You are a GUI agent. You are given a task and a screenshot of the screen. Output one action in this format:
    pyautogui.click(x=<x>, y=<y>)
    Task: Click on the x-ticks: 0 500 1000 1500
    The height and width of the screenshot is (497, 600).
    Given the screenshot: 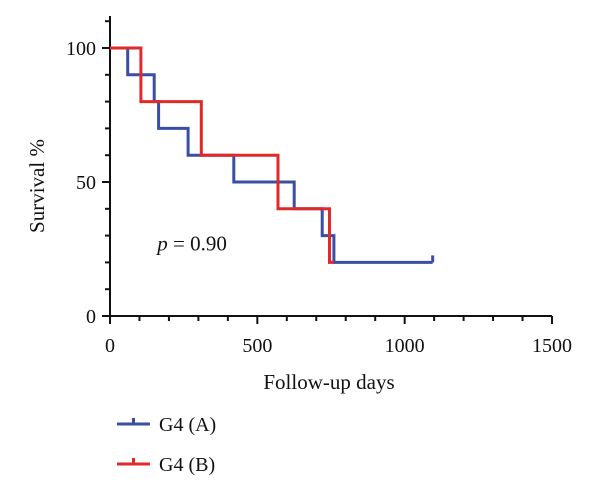 What is the action you would take?
    pyautogui.click(x=338, y=336)
    